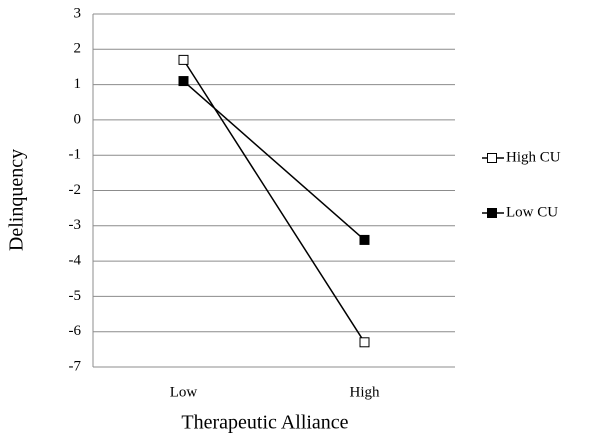 The width and height of the screenshot is (604, 444). What do you see at coordinates (75, 331) in the screenshot?
I see `y-tick-label: -6` at bounding box center [75, 331].